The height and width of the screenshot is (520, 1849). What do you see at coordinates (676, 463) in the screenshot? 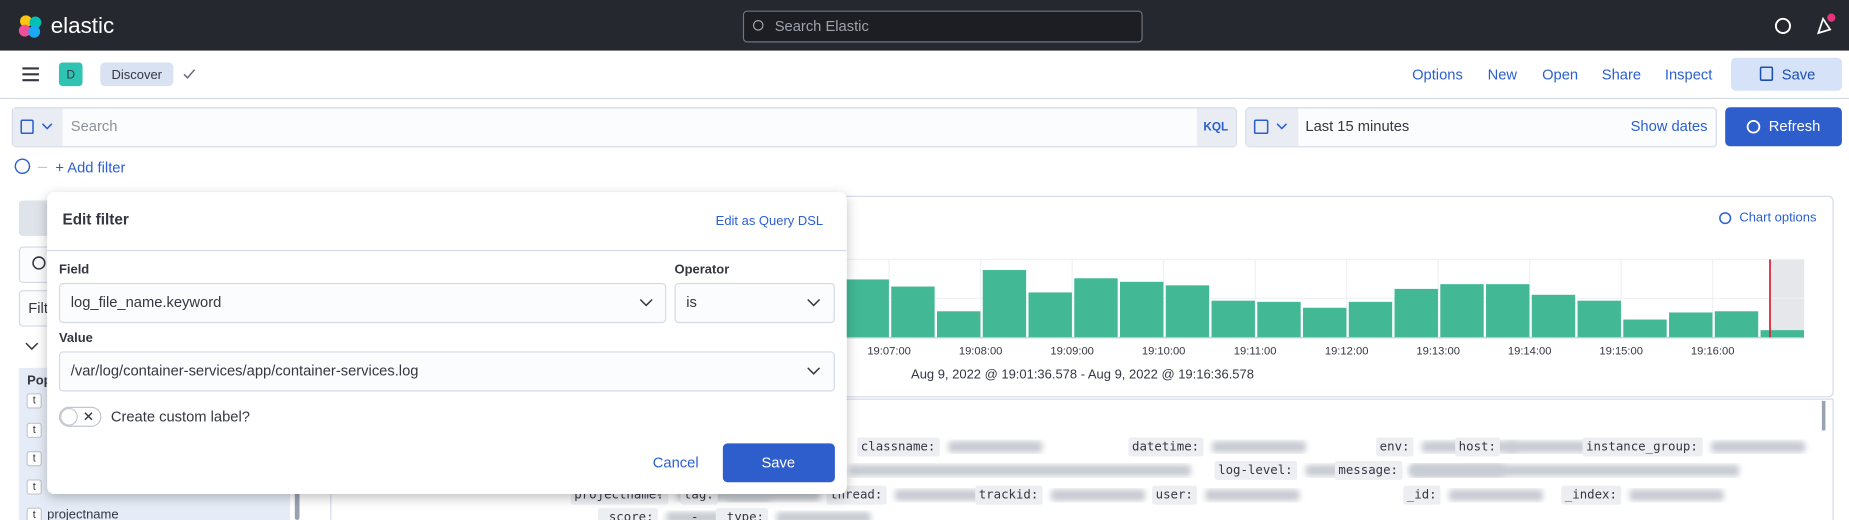
I see `cancel-button: Cancel` at bounding box center [676, 463].